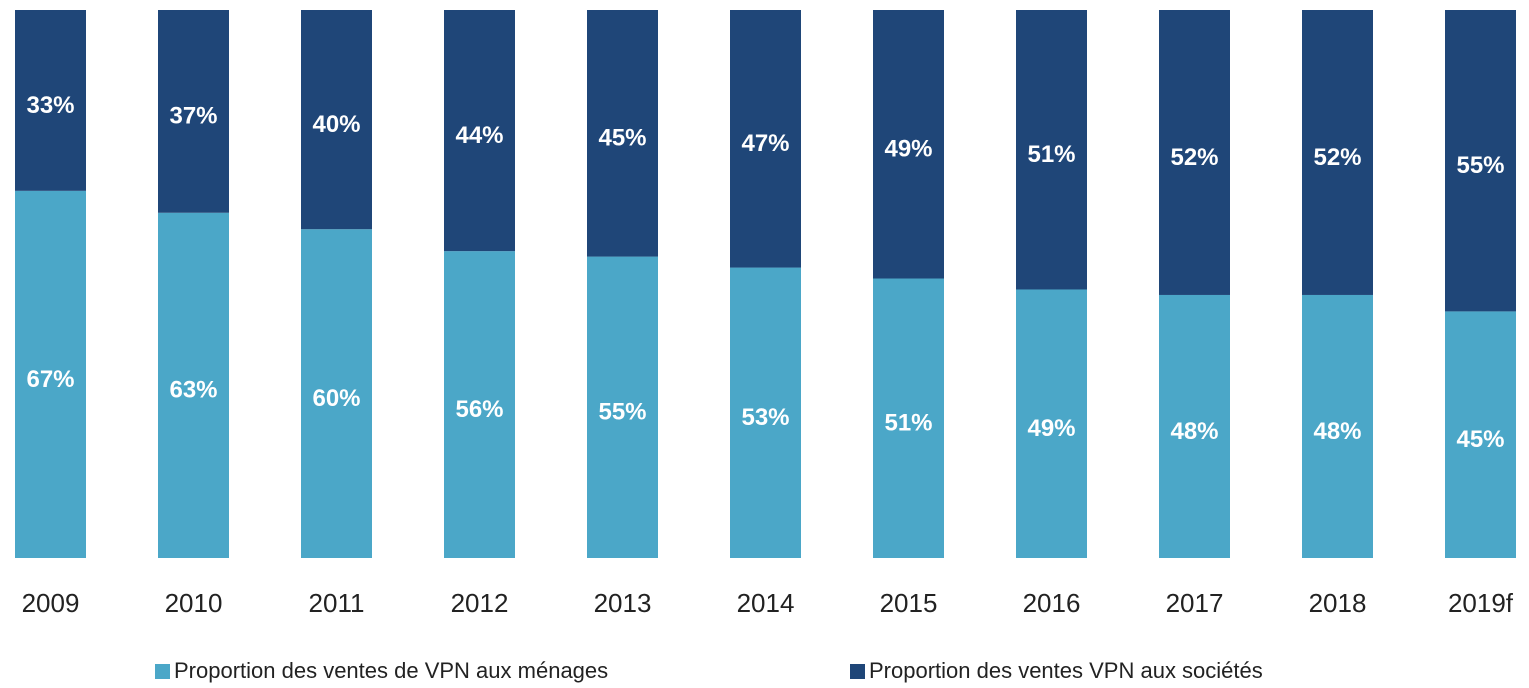  What do you see at coordinates (336, 398) in the screenshot?
I see `data-label: 60%` at bounding box center [336, 398].